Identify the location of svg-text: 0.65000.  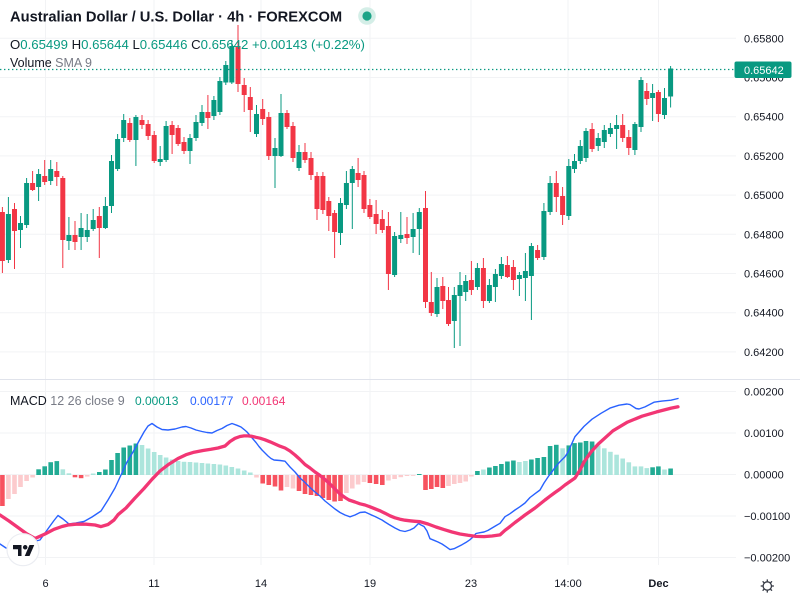
(764, 196).